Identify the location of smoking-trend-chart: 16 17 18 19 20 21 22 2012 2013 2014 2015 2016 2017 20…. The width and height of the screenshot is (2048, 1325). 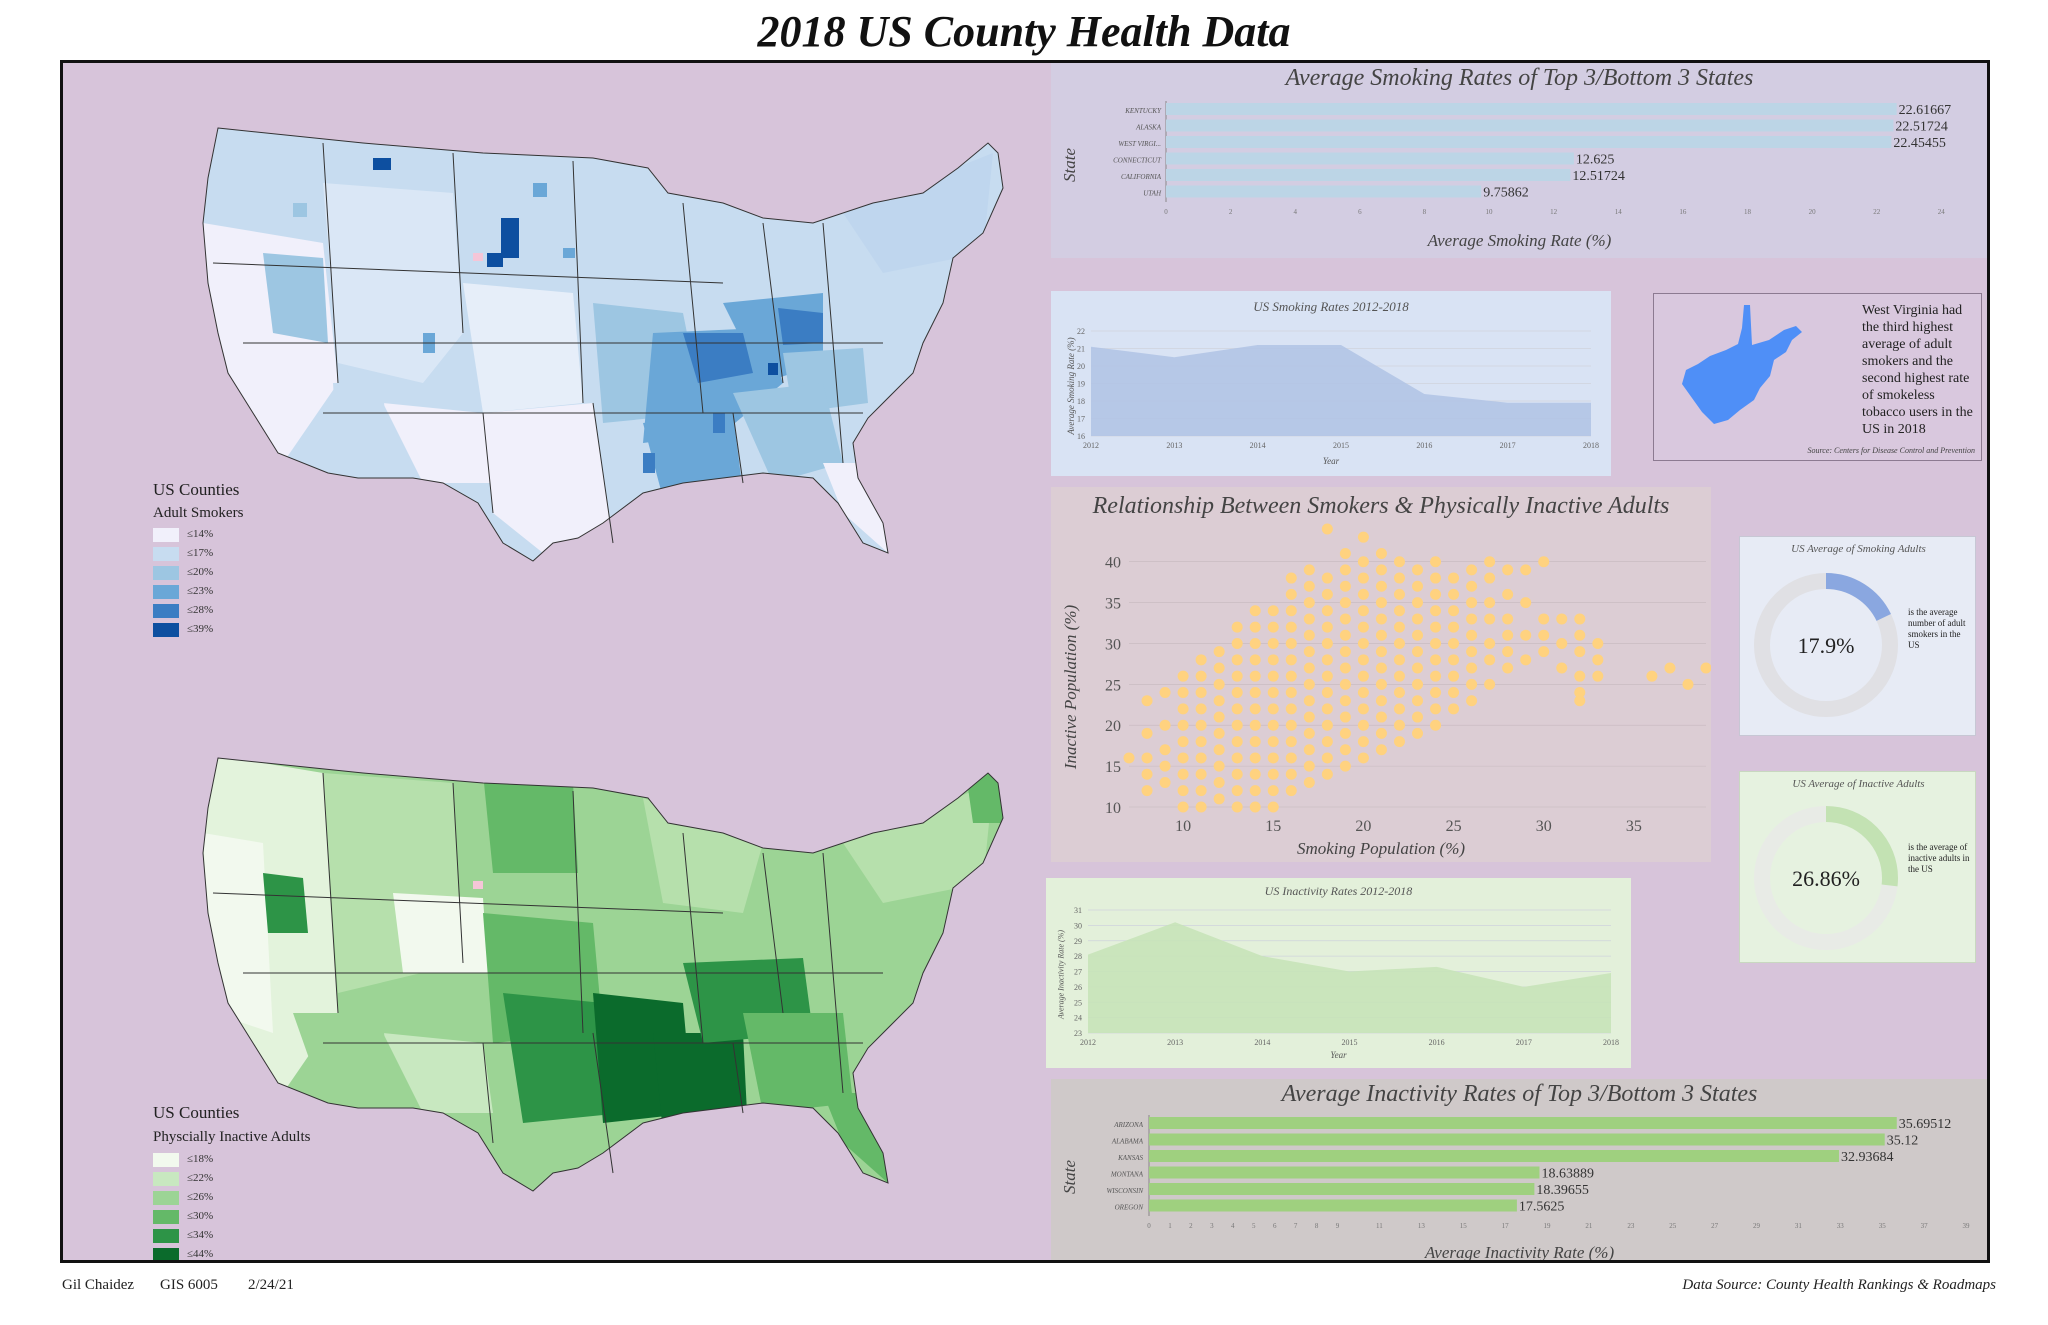
(1331, 373).